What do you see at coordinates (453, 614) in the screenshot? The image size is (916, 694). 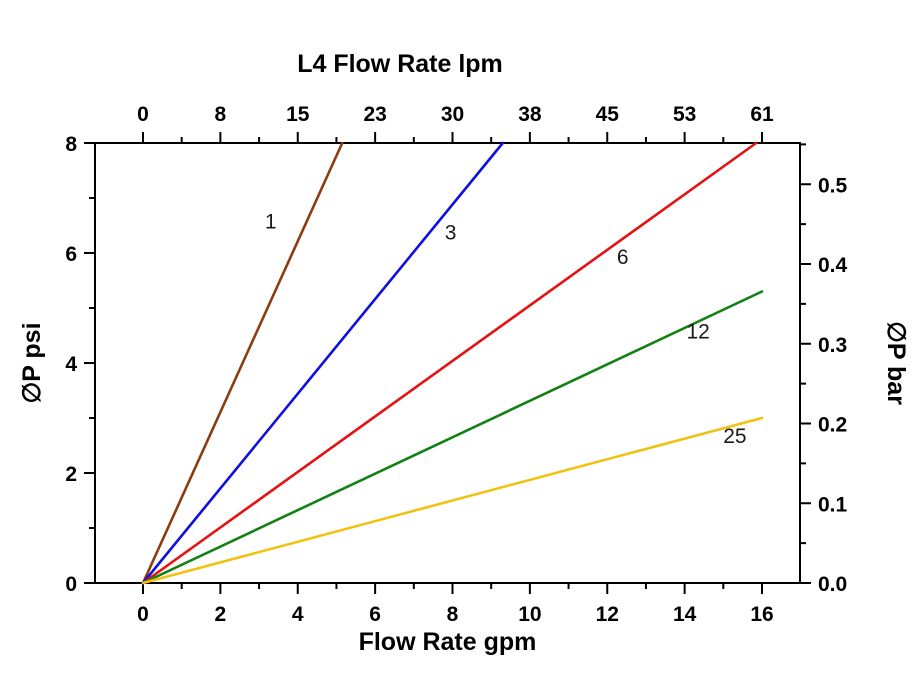 I see `x-axis-bottom-tick-label: 8` at bounding box center [453, 614].